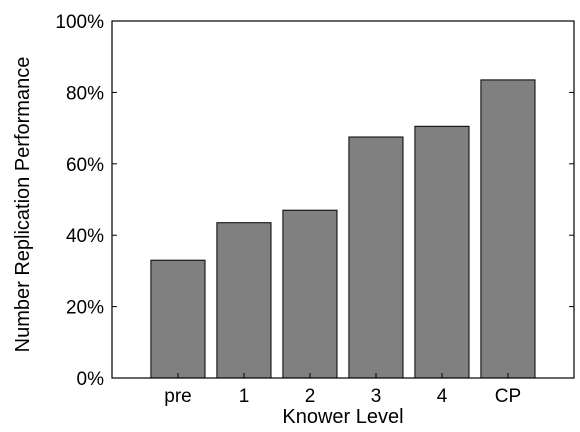  Describe the element at coordinates (79, 22) in the screenshot. I see `y-tick-label: 100%` at that location.